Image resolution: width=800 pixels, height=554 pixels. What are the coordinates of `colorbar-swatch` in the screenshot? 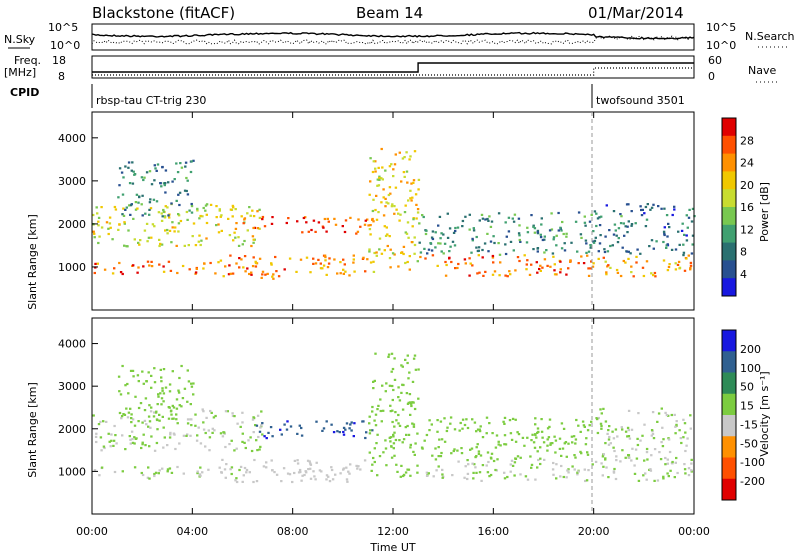 It's located at (729, 426).